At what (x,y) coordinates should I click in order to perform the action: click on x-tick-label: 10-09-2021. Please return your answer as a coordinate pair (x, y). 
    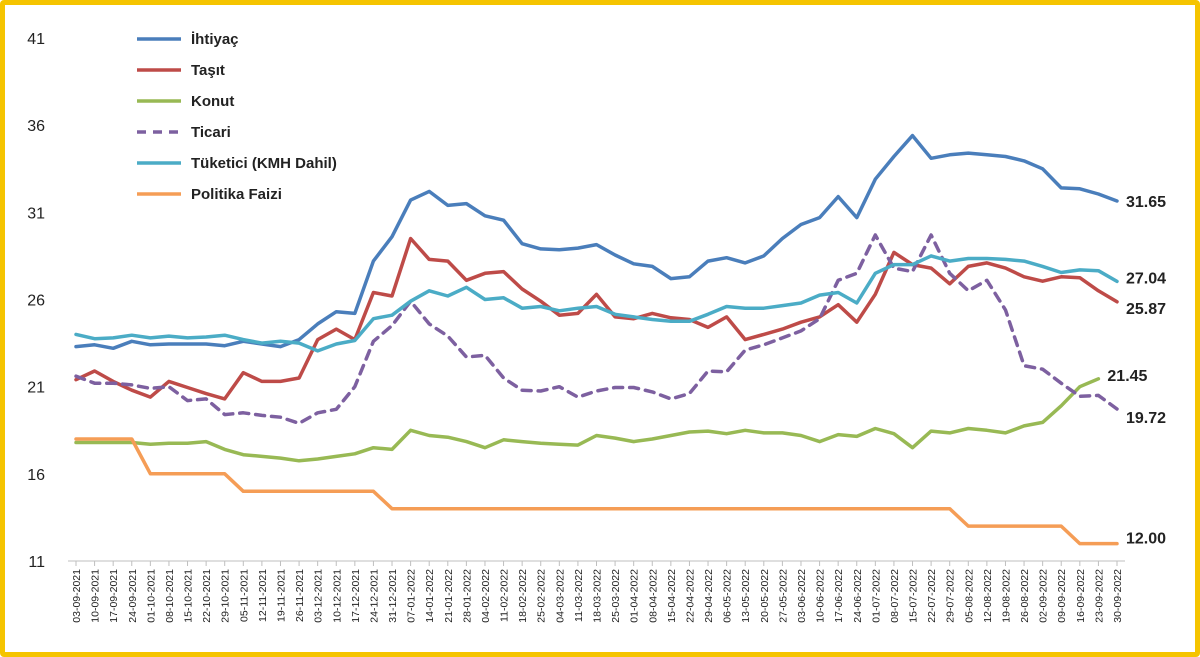
    Looking at the image, I should click on (96, 596).